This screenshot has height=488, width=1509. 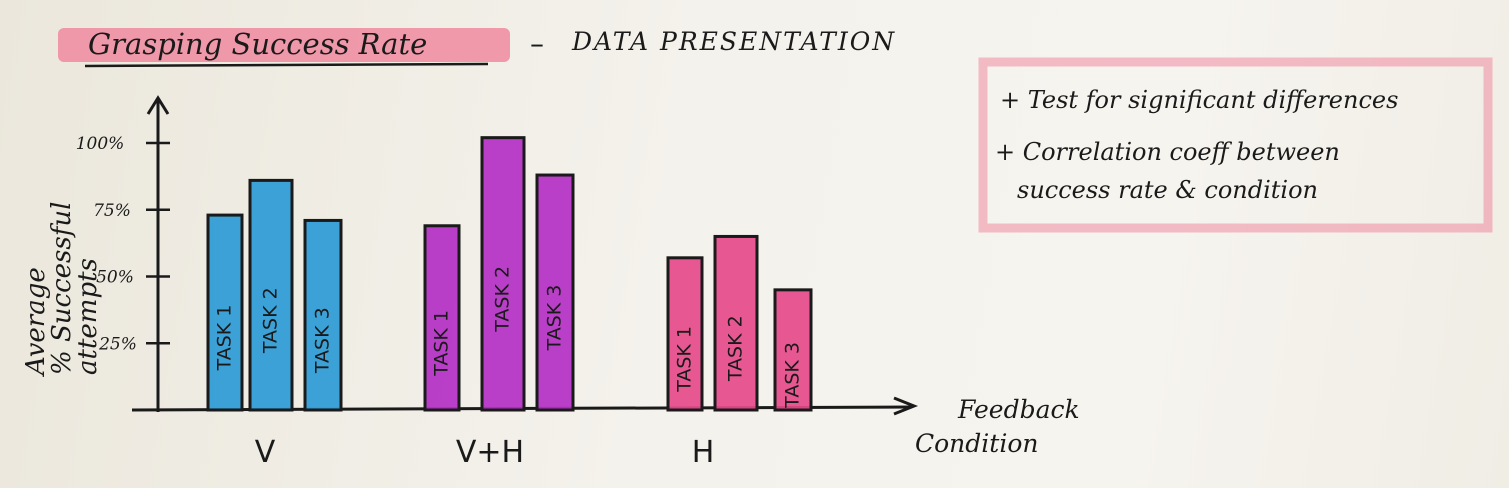 I want to click on y-tick-label: 25%, so click(x=117, y=344).